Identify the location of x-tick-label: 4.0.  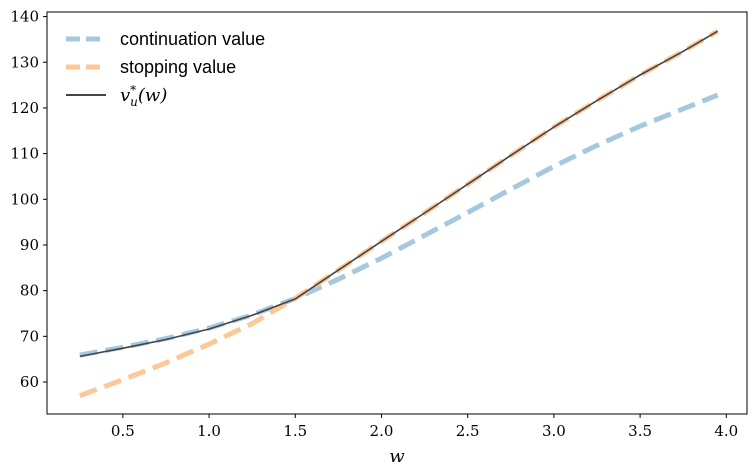
(726, 431).